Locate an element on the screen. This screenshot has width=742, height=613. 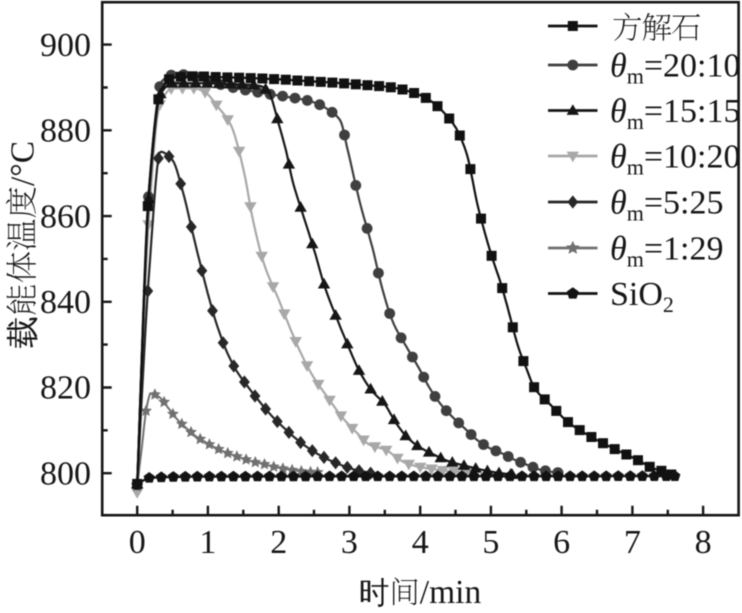
svg-text: 860 is located at coordinates (65, 216).